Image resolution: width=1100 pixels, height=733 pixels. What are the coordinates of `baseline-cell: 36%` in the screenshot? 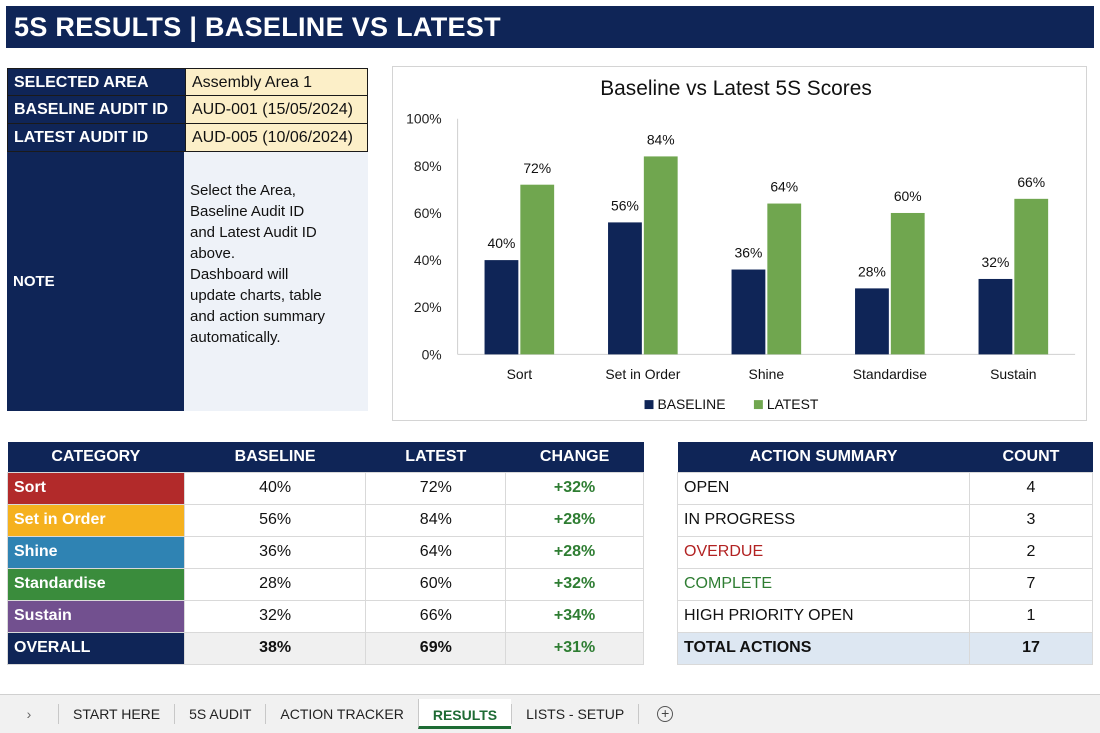 It's located at (275, 552).